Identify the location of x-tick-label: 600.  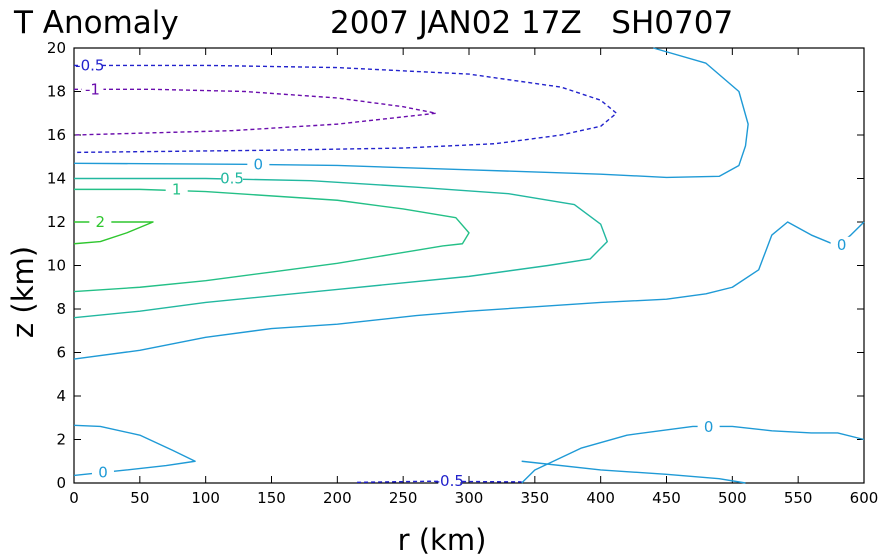
(864, 498).